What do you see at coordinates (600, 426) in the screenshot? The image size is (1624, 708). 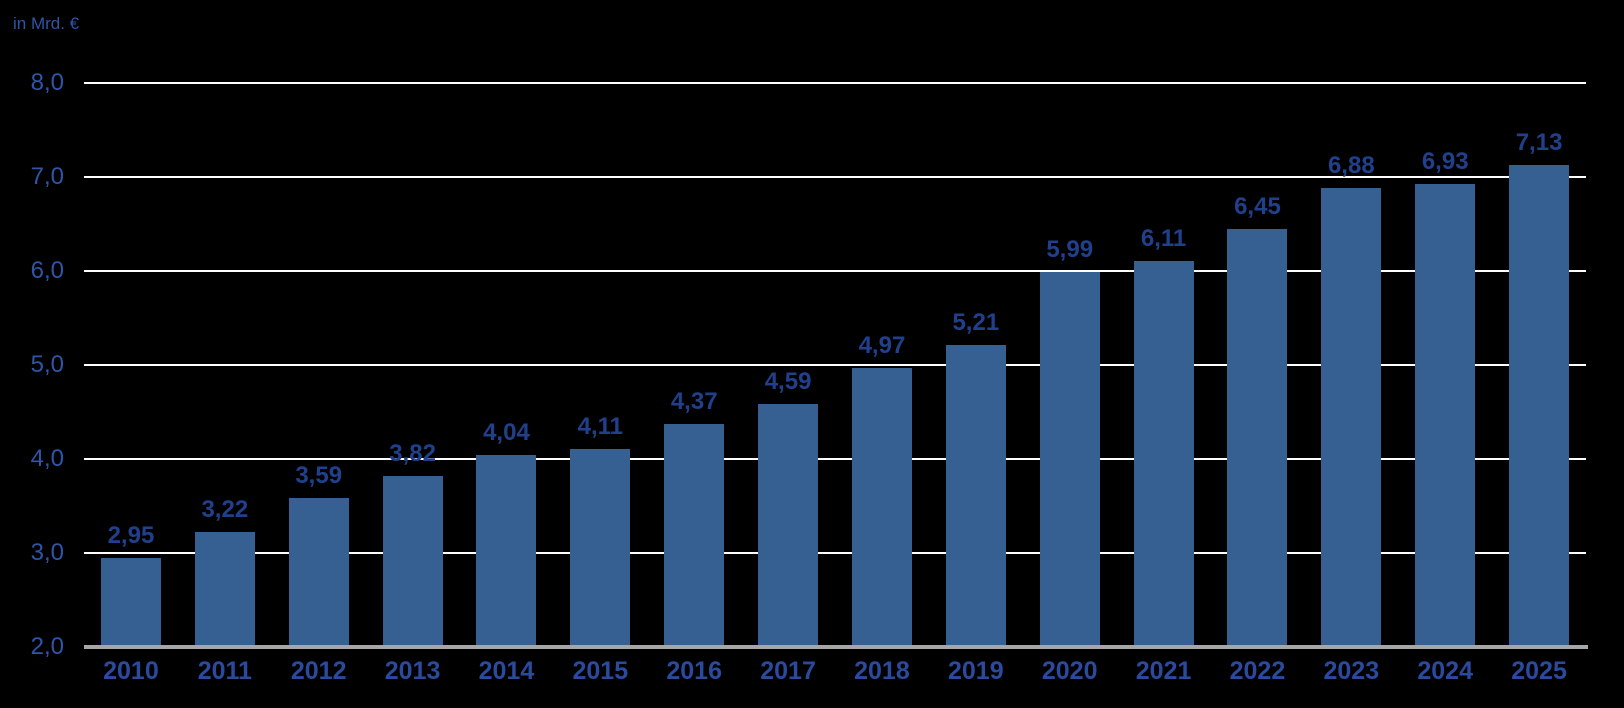 I see `bar-value-label: 4,11` at bounding box center [600, 426].